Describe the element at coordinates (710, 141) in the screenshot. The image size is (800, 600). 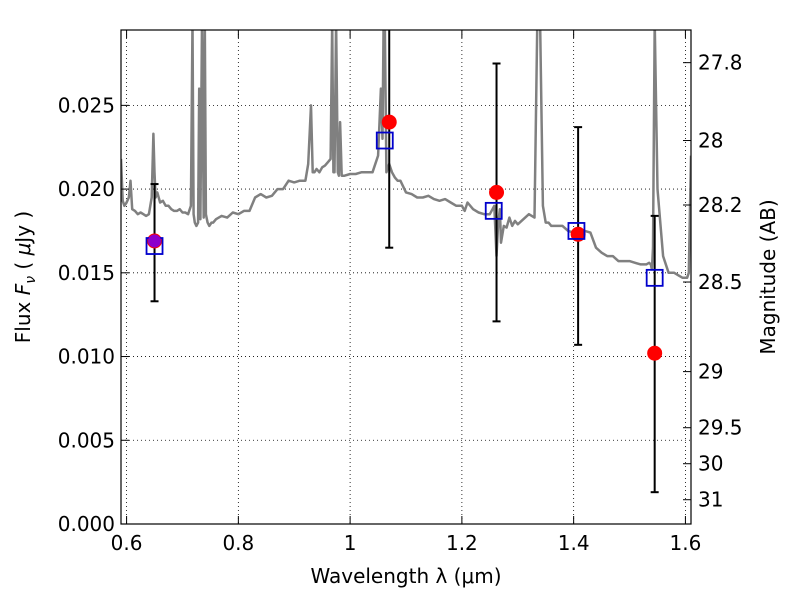
I see `mag-tick-label: 28` at that location.